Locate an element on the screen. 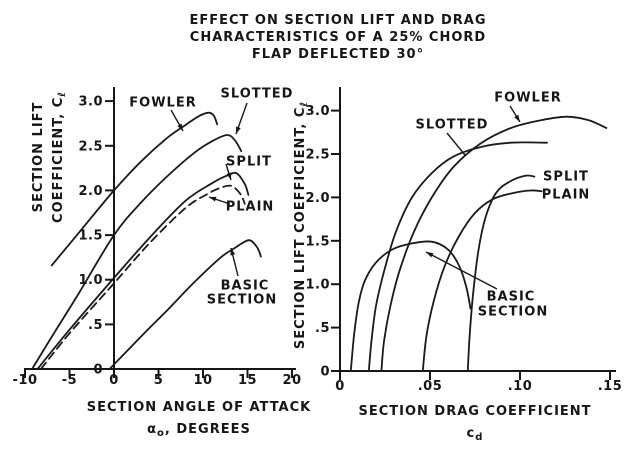 Image resolution: width=644 pixels, height=452 pixels. figure-title-line3: FLAP DEFLECTED 30° is located at coordinates (338, 54).